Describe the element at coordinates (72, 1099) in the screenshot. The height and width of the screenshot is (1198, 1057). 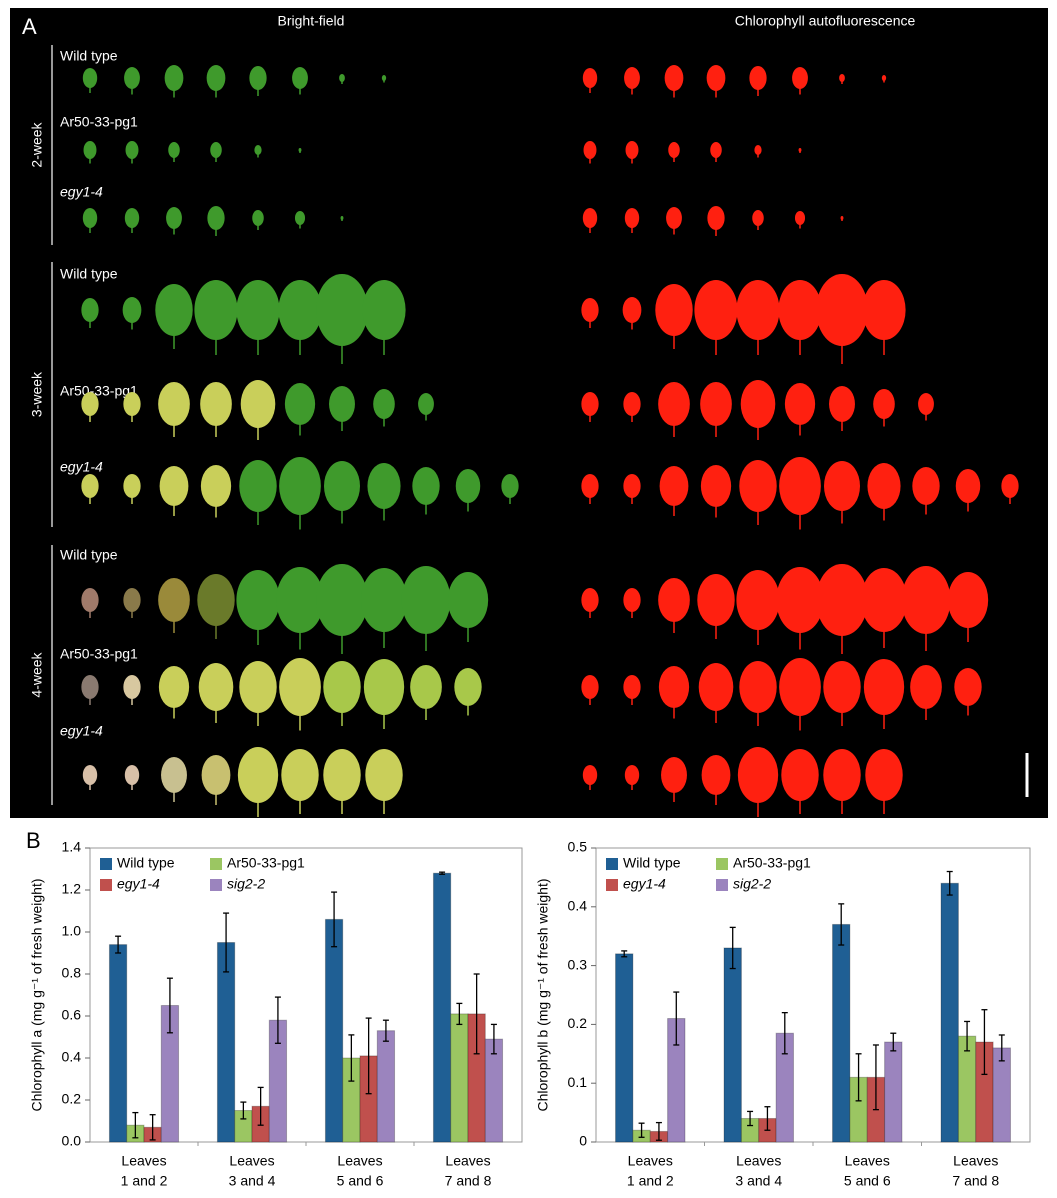
I see `y-tick-label: 0.2` at that location.